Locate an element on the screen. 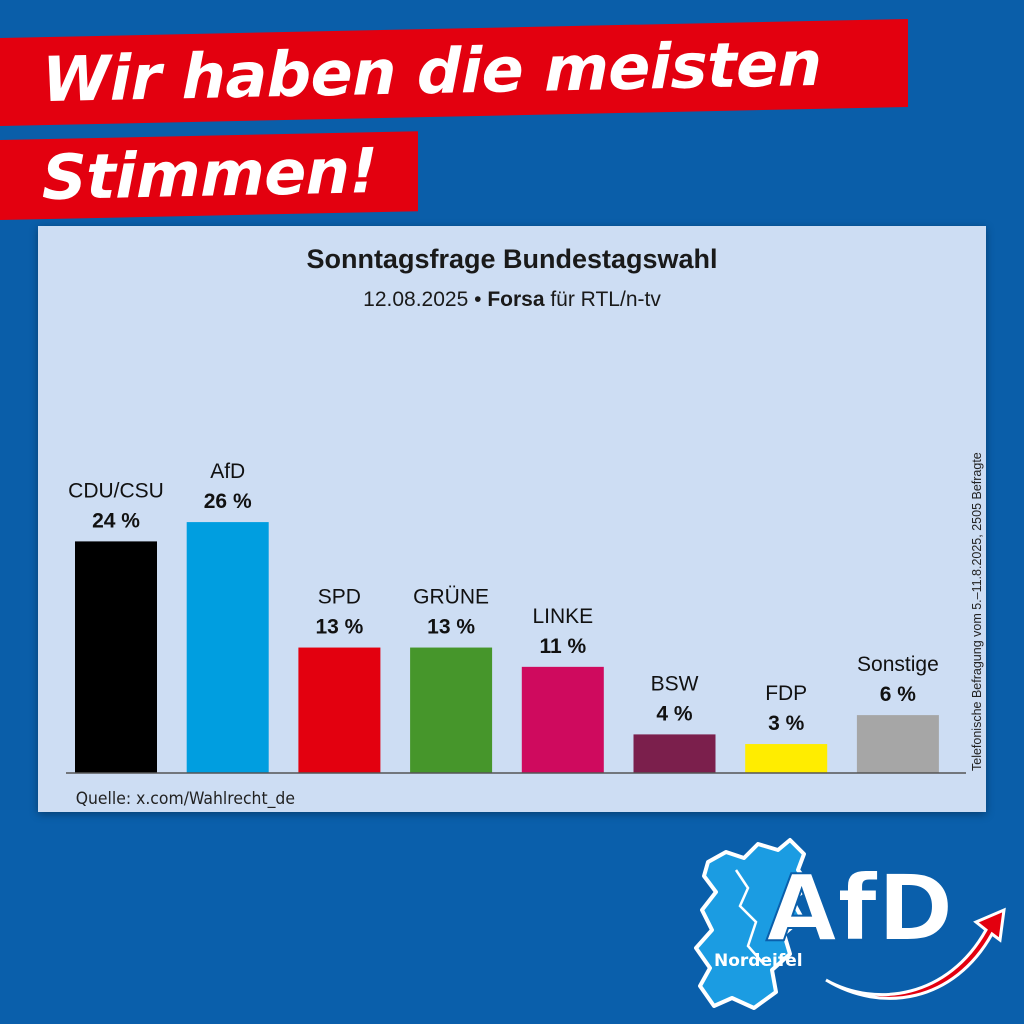  headline-banner-line-1: Wir haben die meisten is located at coordinates (454, 72).